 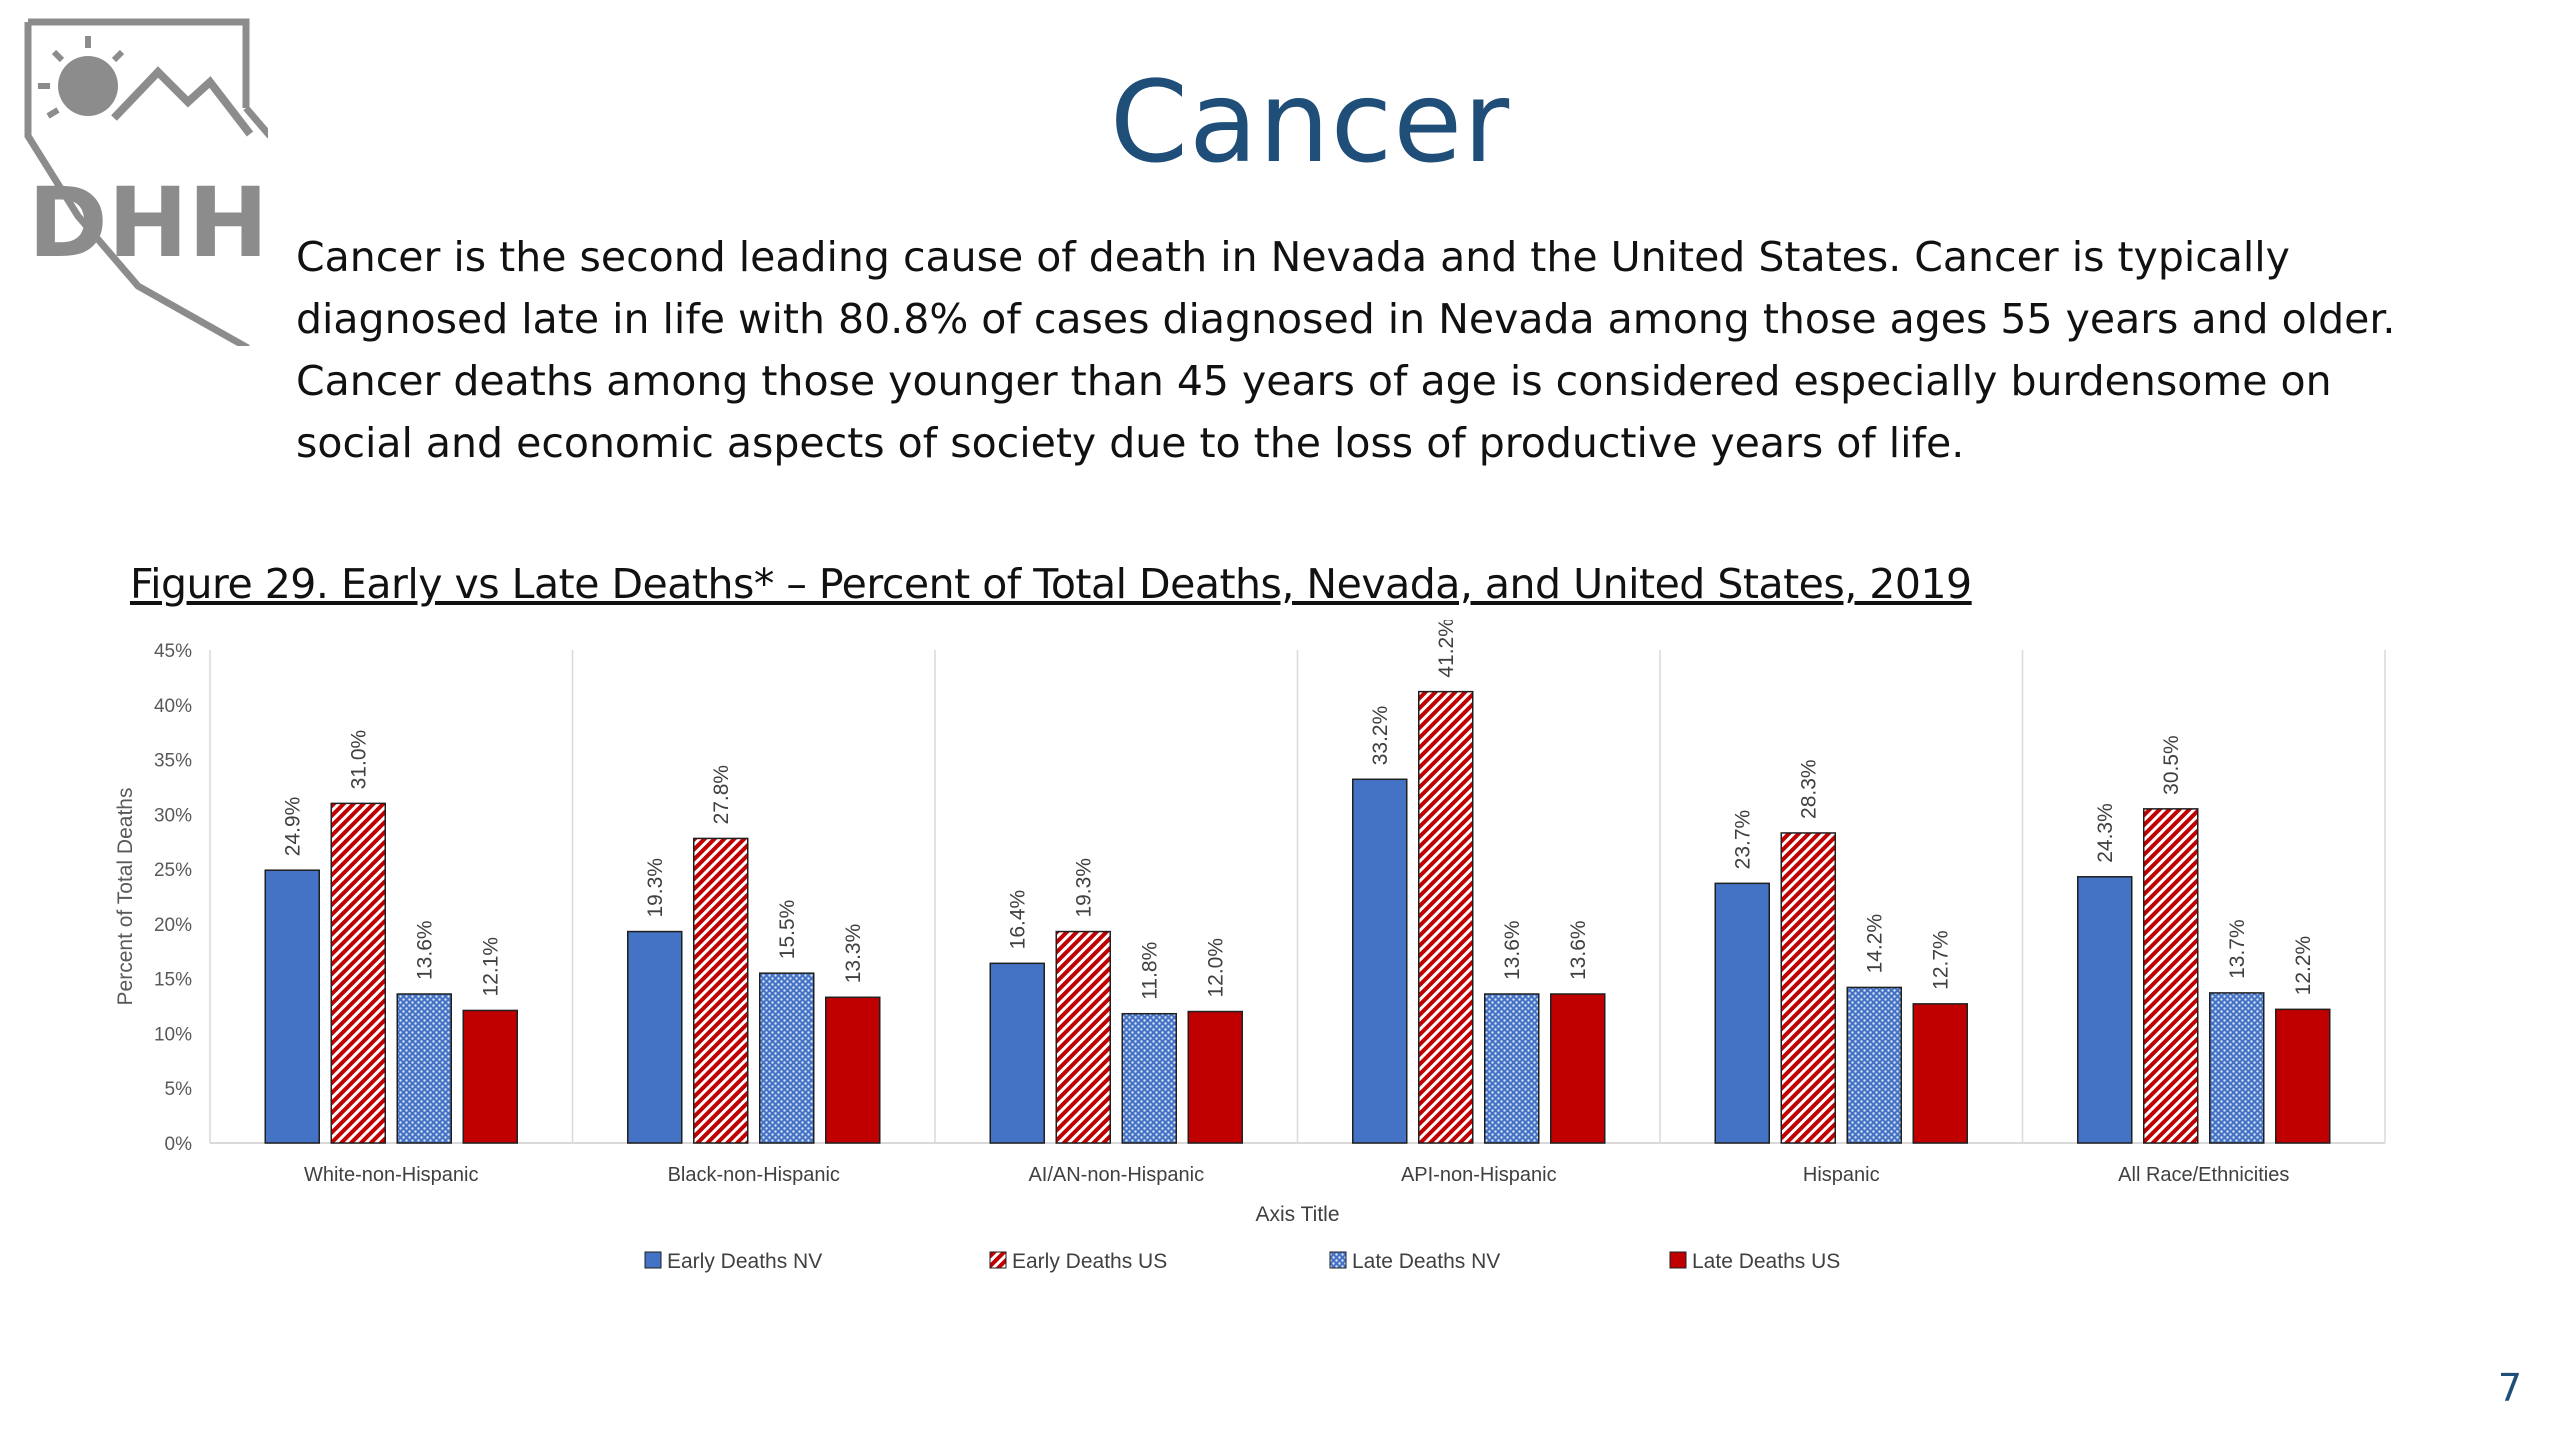 What do you see at coordinates (1297, 1214) in the screenshot?
I see `x-axis-title: Axis Title` at bounding box center [1297, 1214].